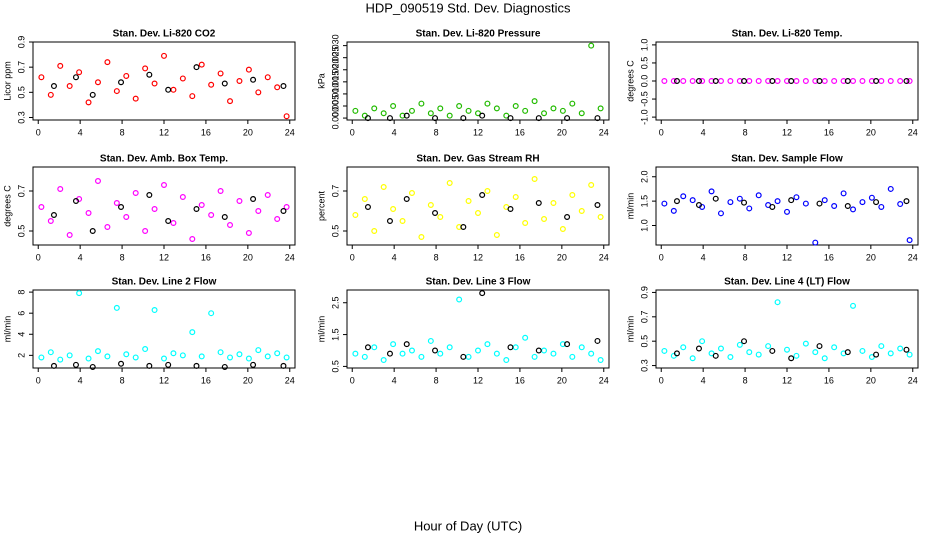 This screenshot has height=540, width=936. I want to click on y-tick-label: 0.7, so click(644, 317).